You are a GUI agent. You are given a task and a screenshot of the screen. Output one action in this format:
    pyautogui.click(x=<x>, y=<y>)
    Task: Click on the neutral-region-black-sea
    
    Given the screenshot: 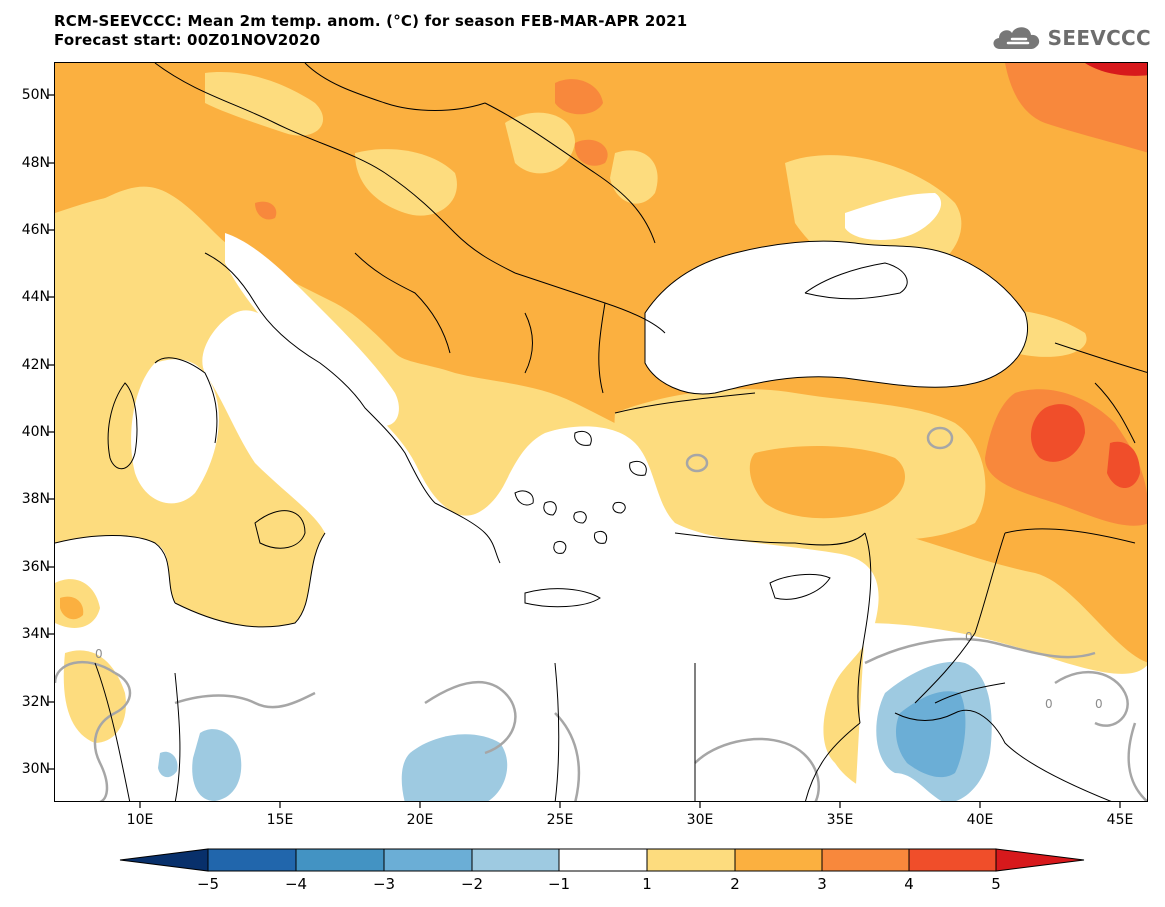 What is the action you would take?
    pyautogui.click(x=836, y=317)
    